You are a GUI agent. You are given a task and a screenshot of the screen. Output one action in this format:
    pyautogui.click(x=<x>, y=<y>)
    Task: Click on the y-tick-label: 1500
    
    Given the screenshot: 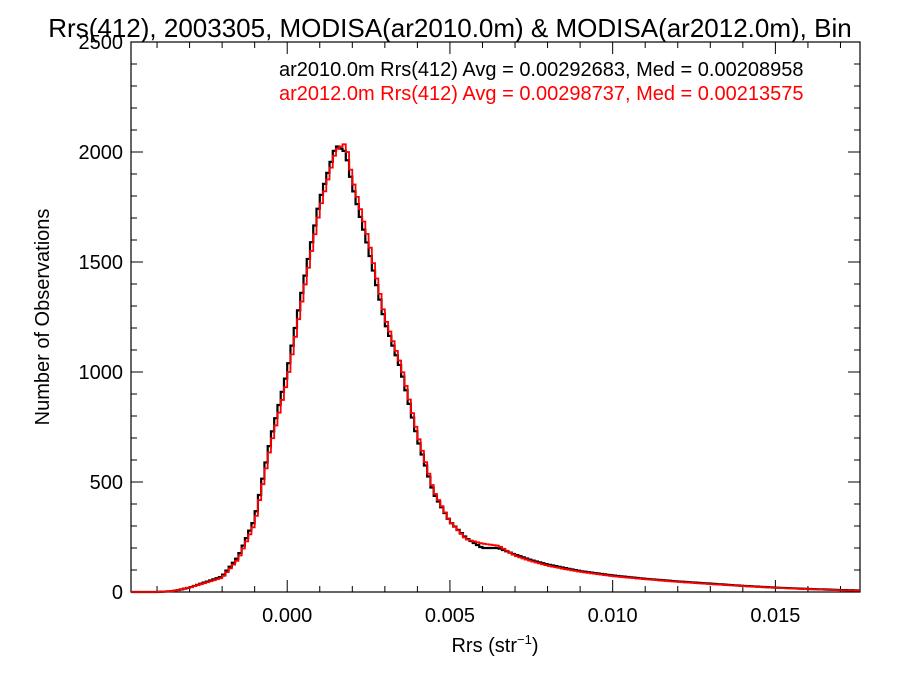 What is the action you would take?
    pyautogui.click(x=101, y=263)
    